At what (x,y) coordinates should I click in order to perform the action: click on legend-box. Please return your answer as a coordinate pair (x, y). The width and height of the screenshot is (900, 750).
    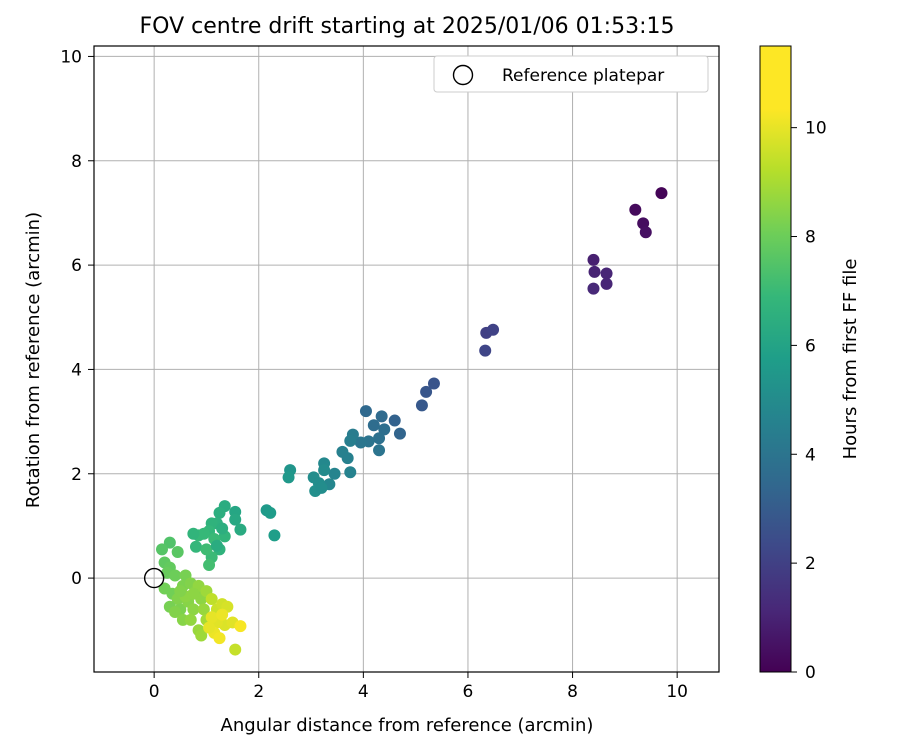
    Looking at the image, I should click on (571, 74).